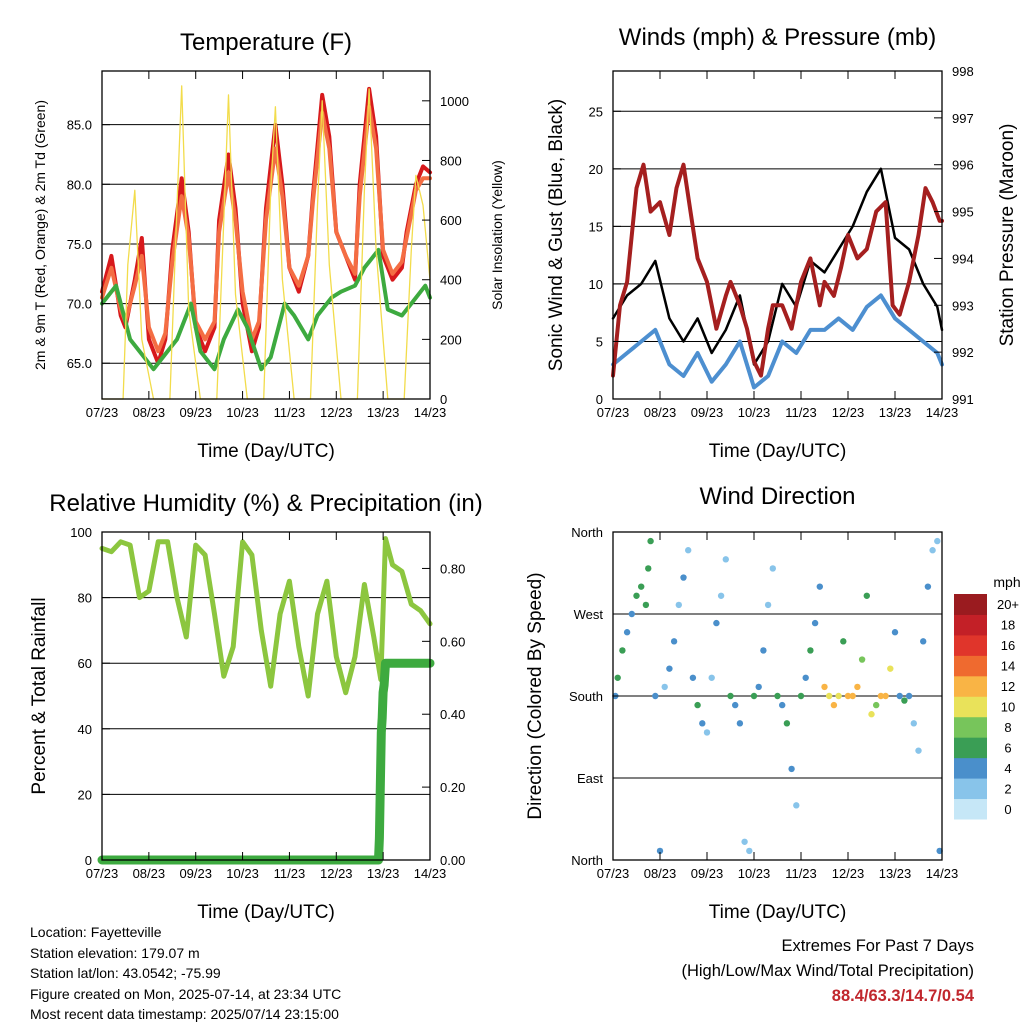 This screenshot has height=1025, width=1024. Describe the element at coordinates (452, 568) in the screenshot. I see `y-tick-right-label: 0.80` at that location.